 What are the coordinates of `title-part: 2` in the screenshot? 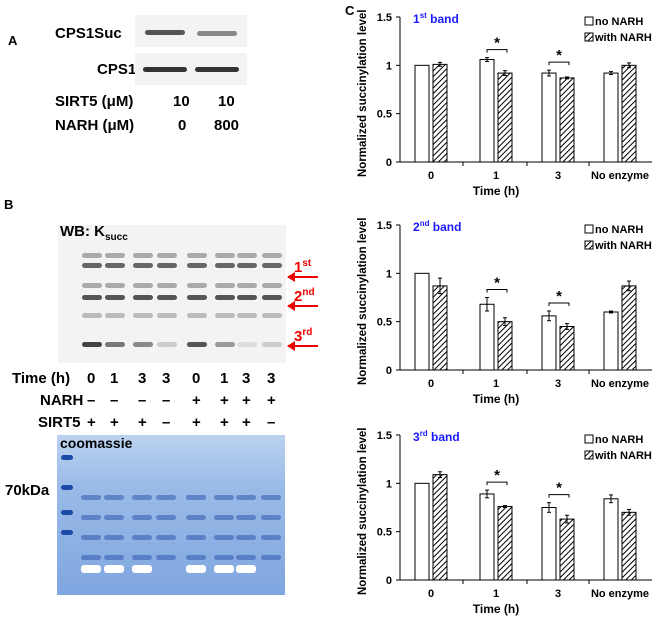 It's located at (416, 227).